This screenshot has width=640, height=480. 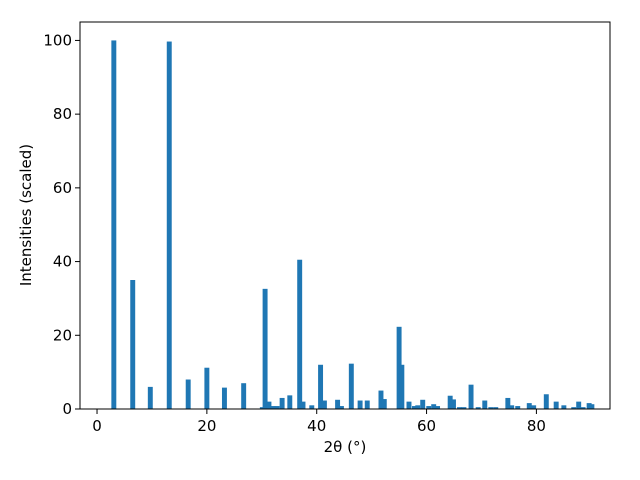 I want to click on y-tick-label: 40, so click(x=62, y=262).